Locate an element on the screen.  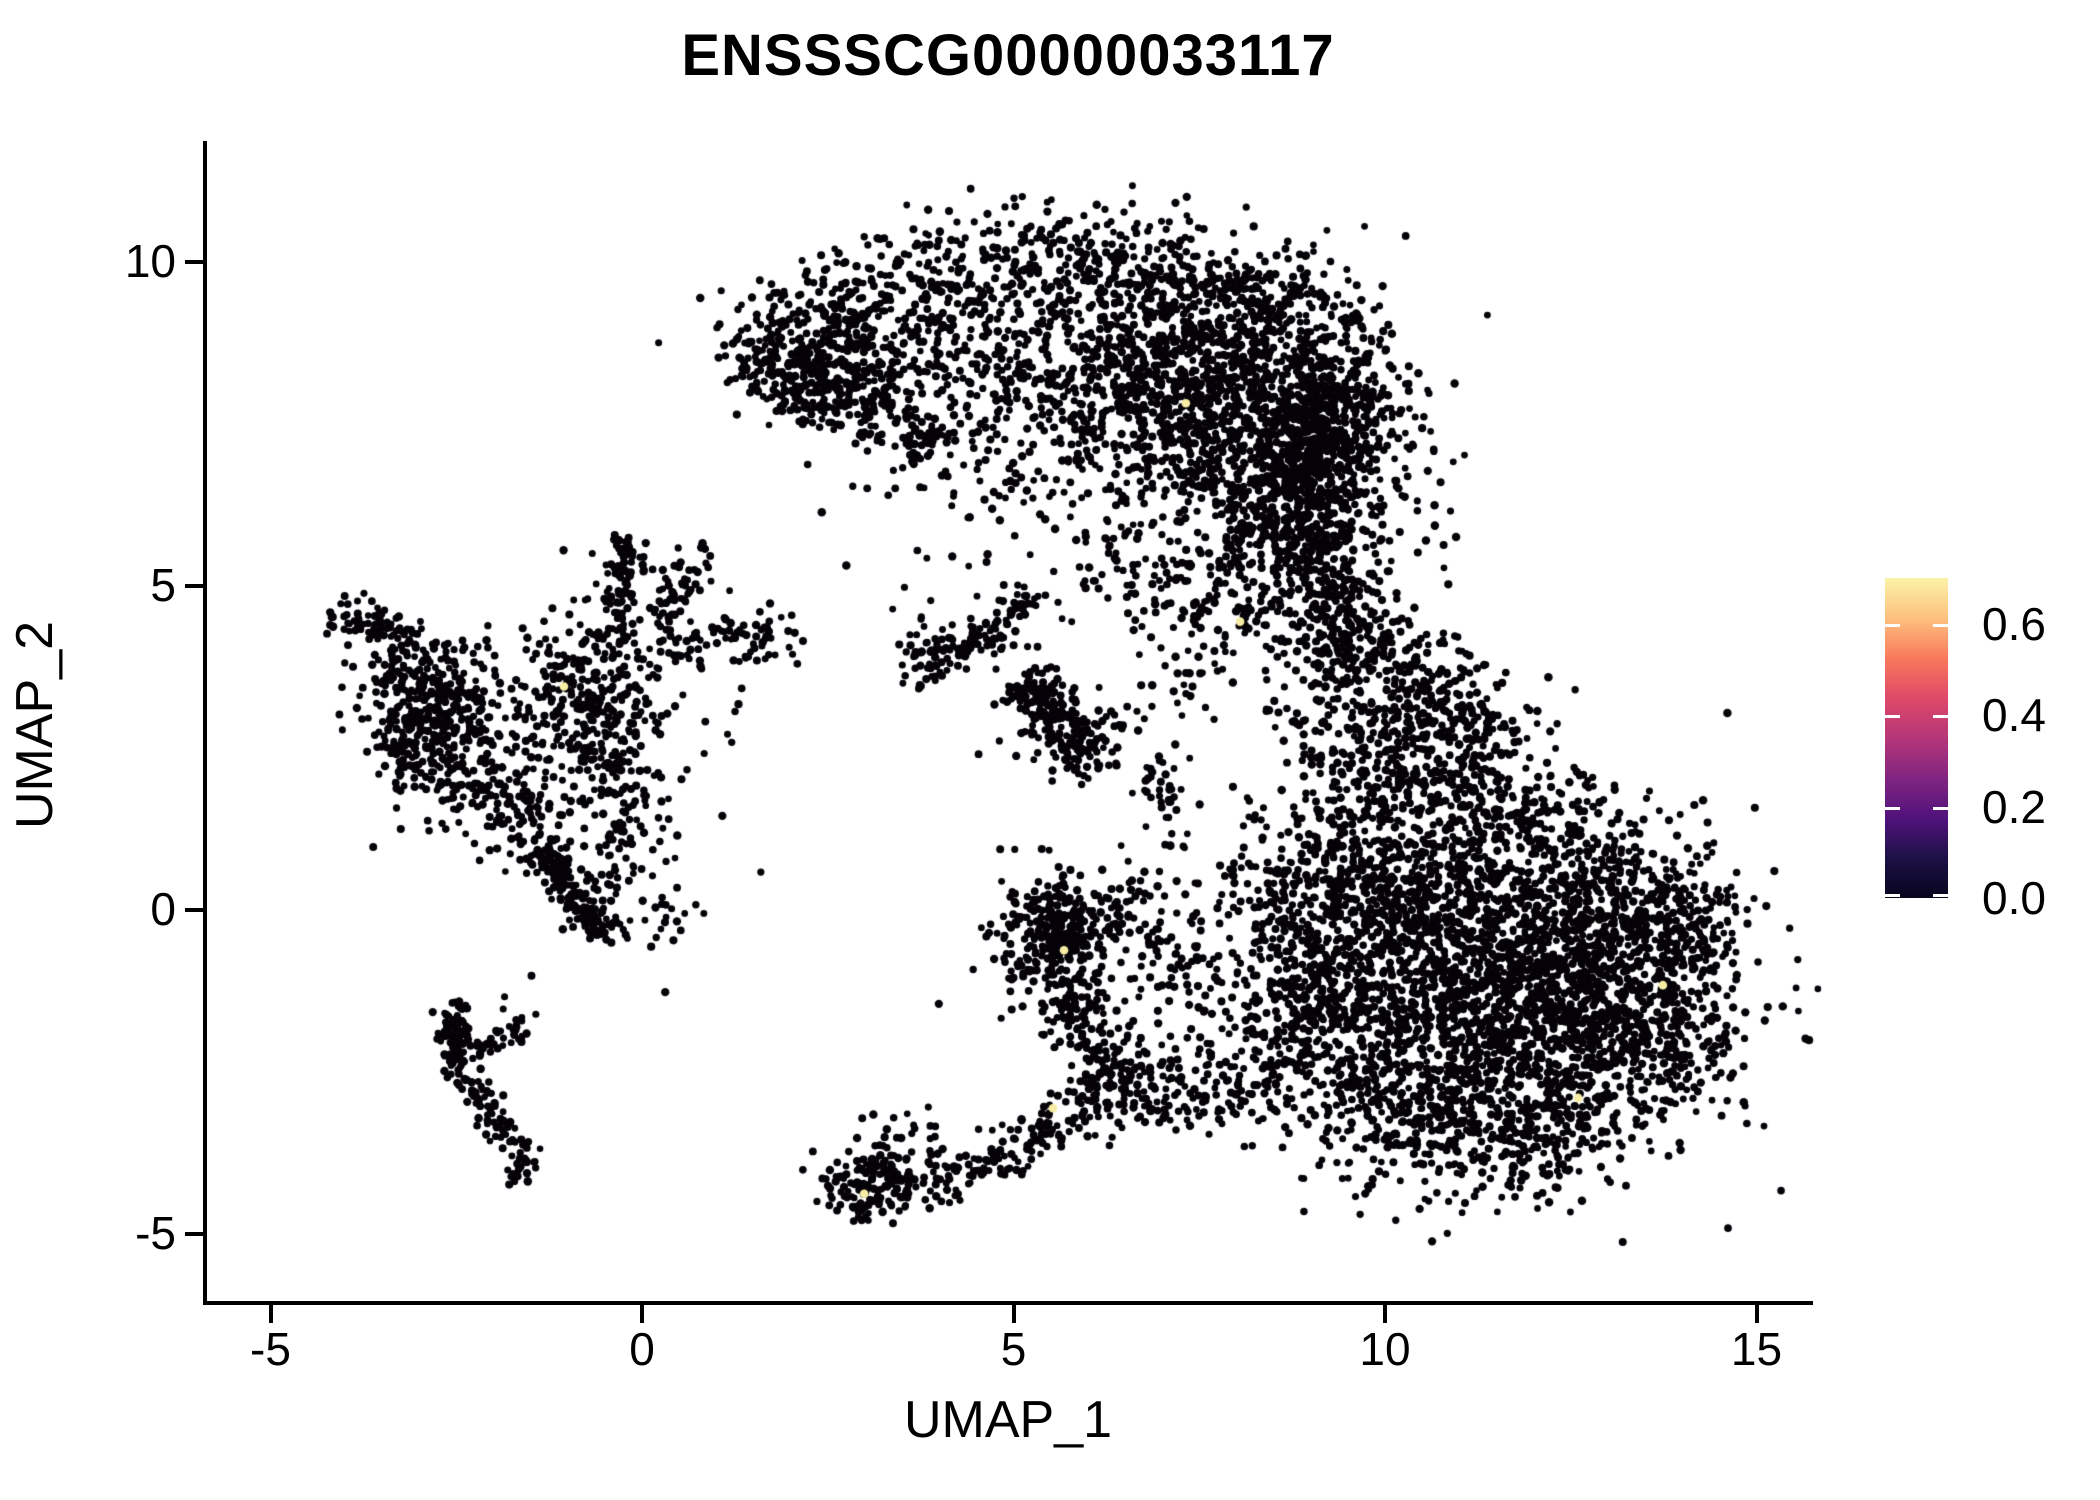
y-tick-label: -5 is located at coordinates (155, 1233).